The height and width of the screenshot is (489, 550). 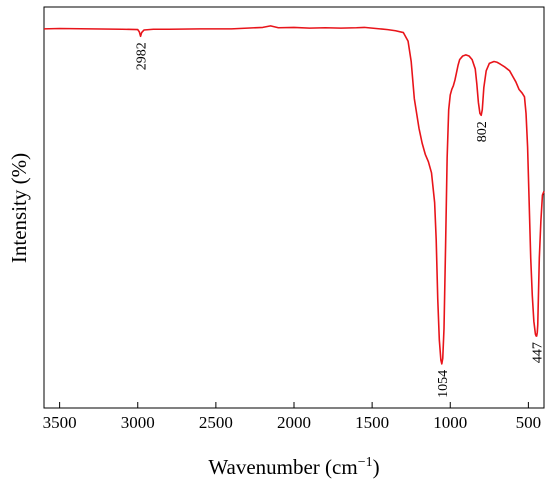 What do you see at coordinates (294, 405) in the screenshot?
I see `x-axis-ticks` at bounding box center [294, 405].